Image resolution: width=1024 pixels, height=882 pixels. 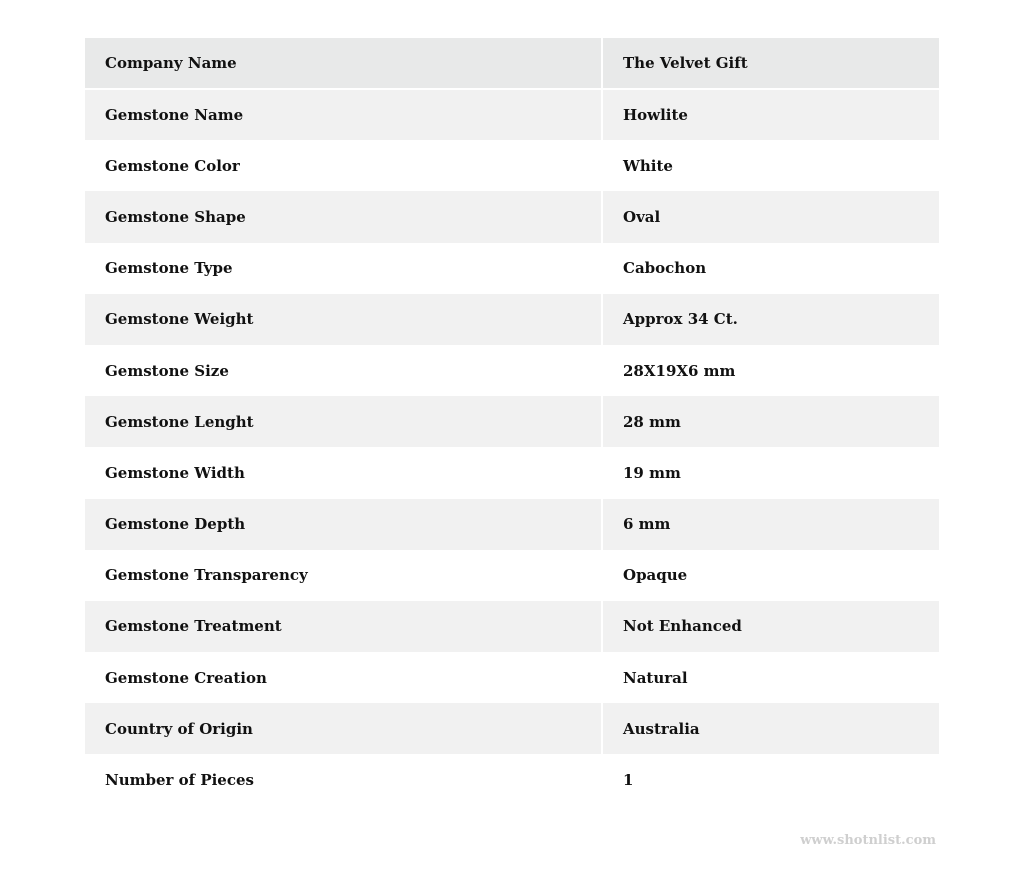 I want to click on spec-label: Gemstone Width, so click(x=344, y=473).